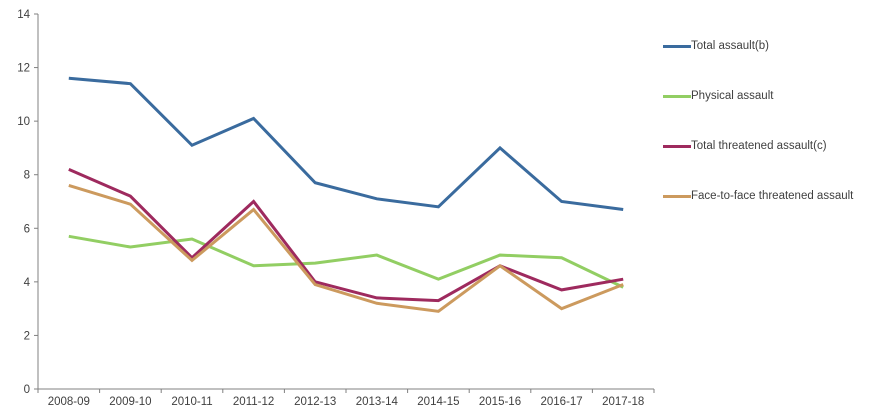 The width and height of the screenshot is (869, 416). I want to click on legend-swatch-face-to-face-threatened-assault, so click(677, 196).